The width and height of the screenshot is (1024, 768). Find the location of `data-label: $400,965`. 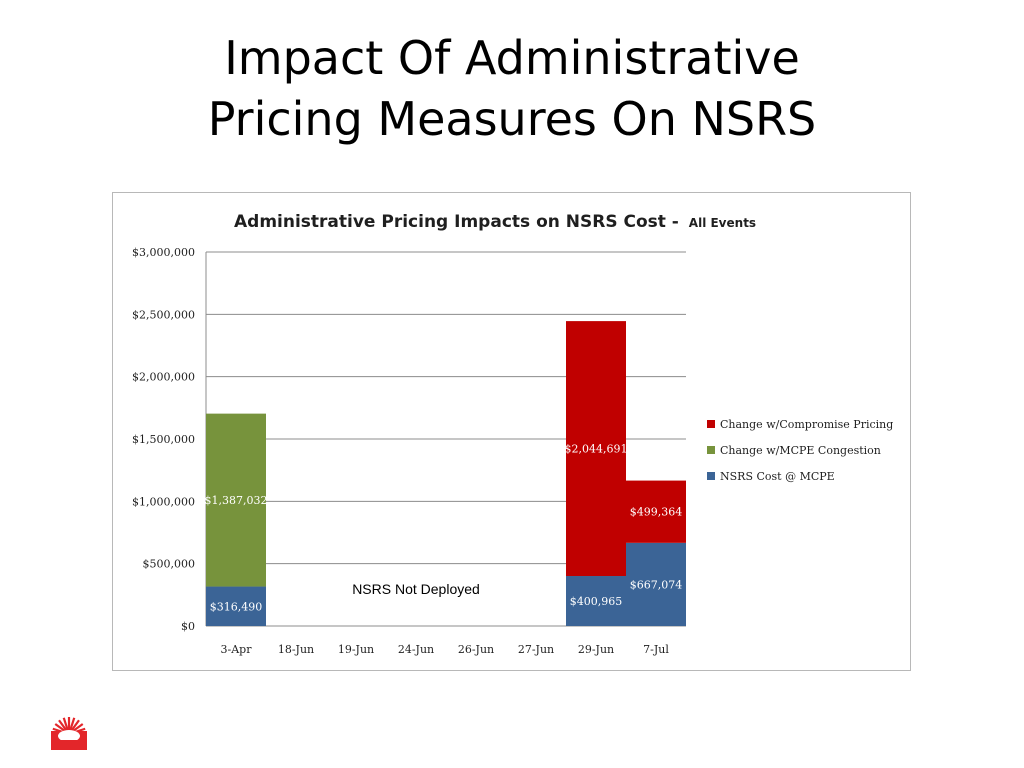

data-label: $400,965 is located at coordinates (596, 601).